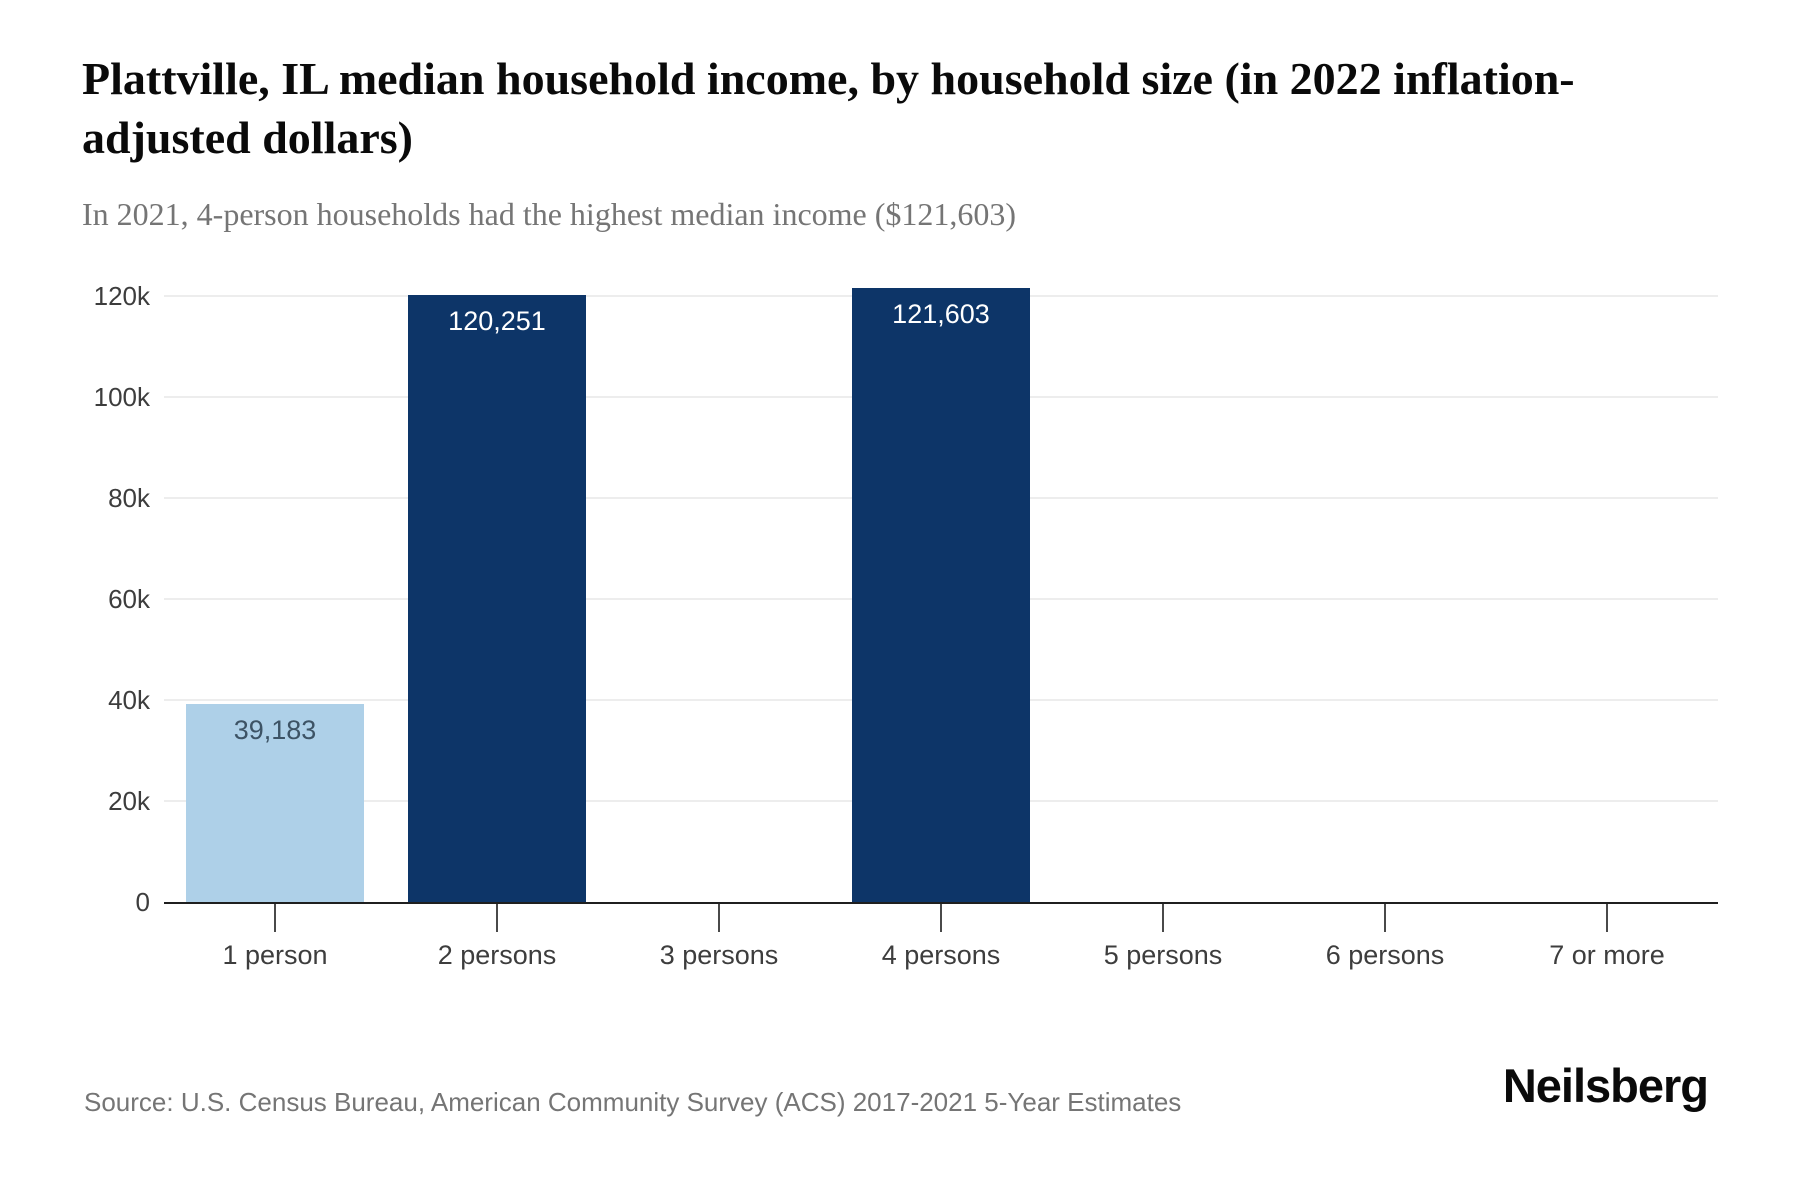 This screenshot has width=1800, height=1200. Describe the element at coordinates (275, 955) in the screenshot. I see `x-axis-category-label: 1 person` at that location.